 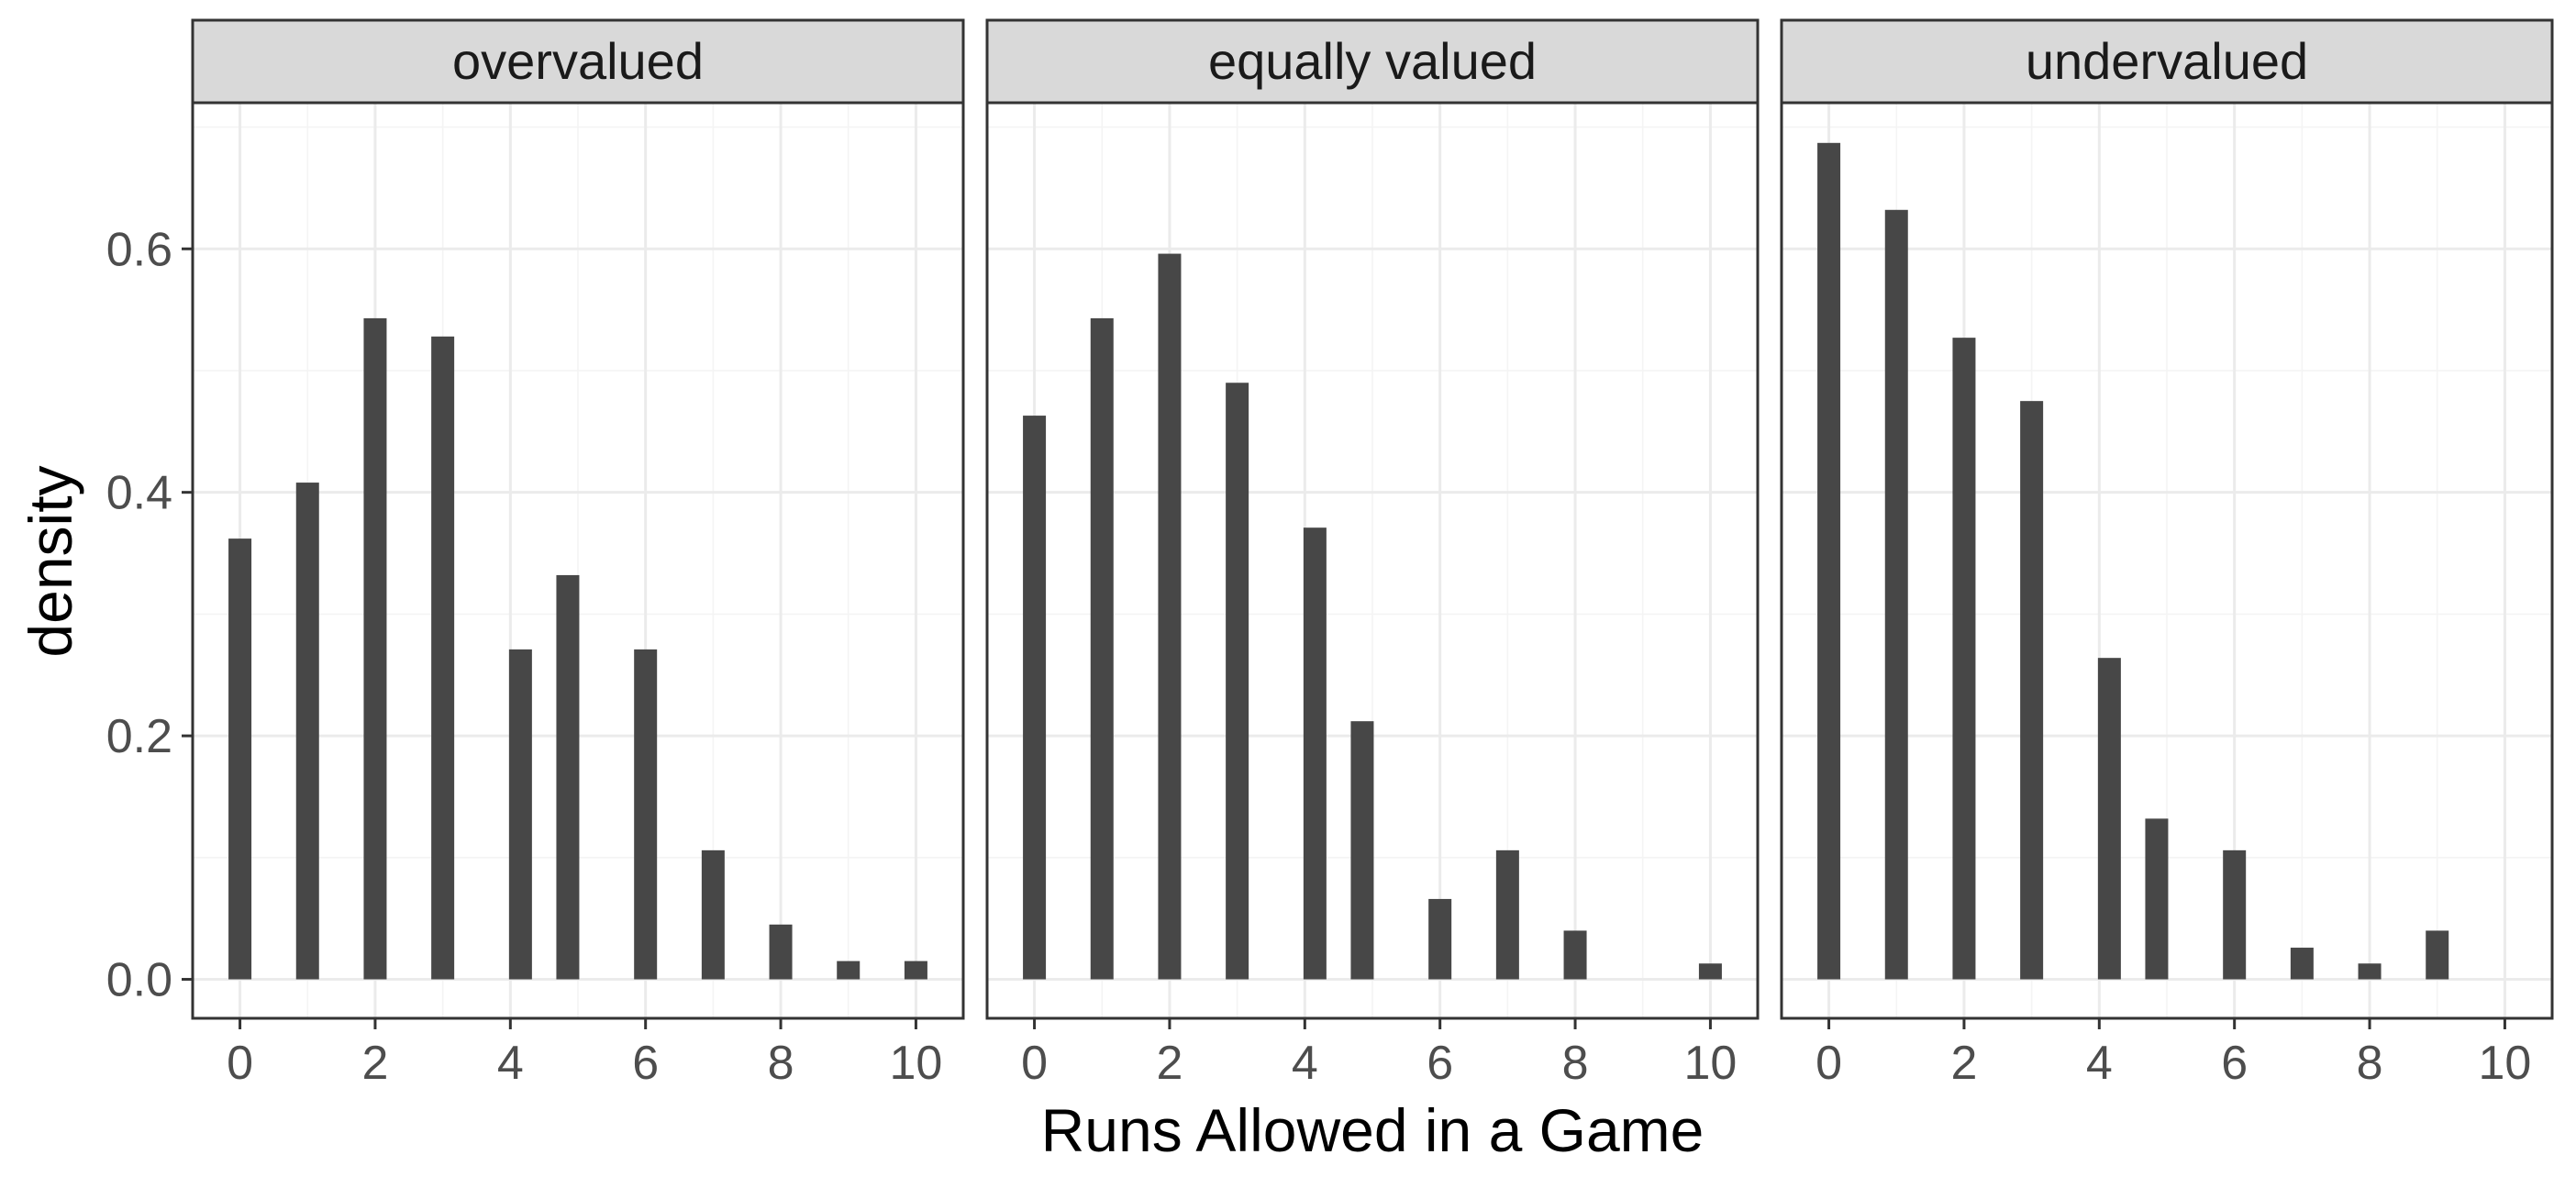 What do you see at coordinates (139, 736) in the screenshot?
I see `y-tick-label: 0.2` at bounding box center [139, 736].